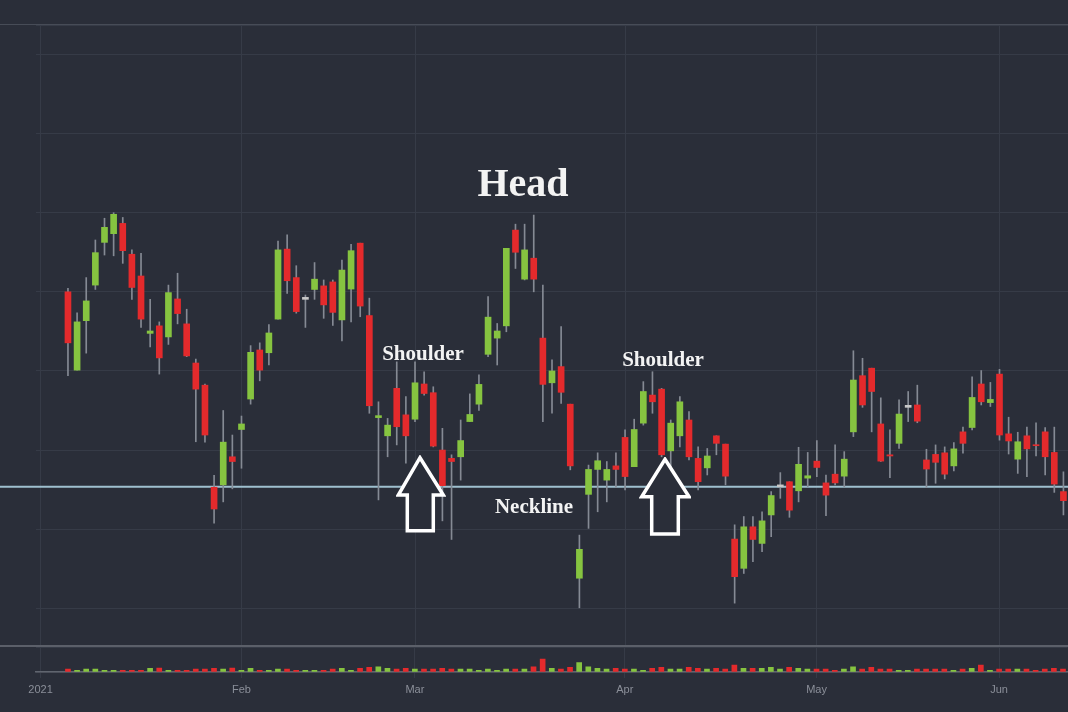 The image size is (1068, 712). I want to click on x-tick-label: Feb, so click(241, 688).